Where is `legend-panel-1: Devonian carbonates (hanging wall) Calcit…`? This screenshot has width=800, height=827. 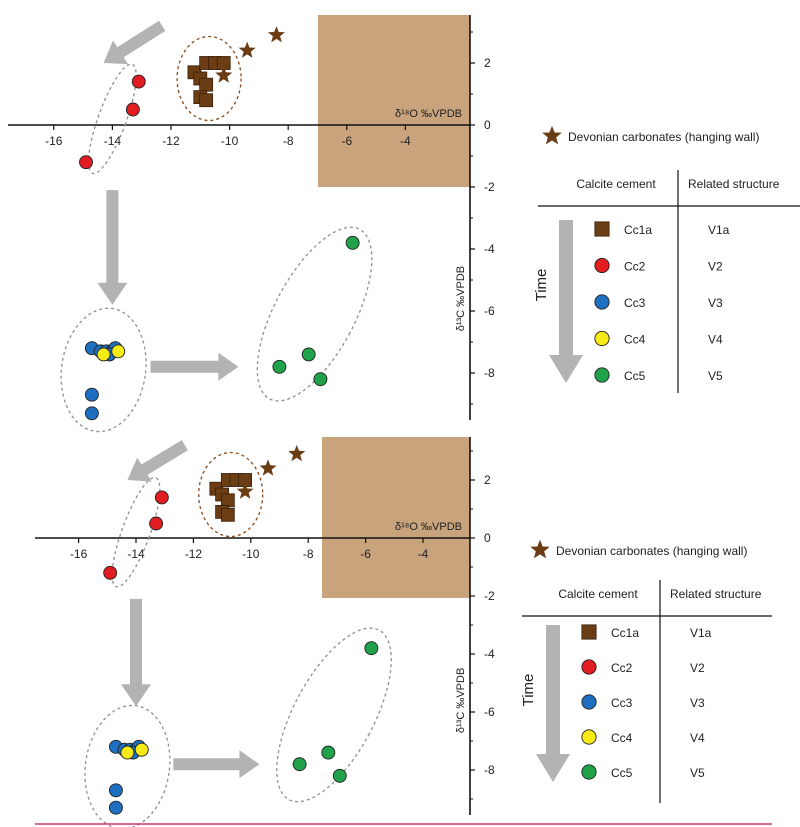
legend-panel-1: Devonian carbonates (hanging wall) Calcit… is located at coordinates (666, 259).